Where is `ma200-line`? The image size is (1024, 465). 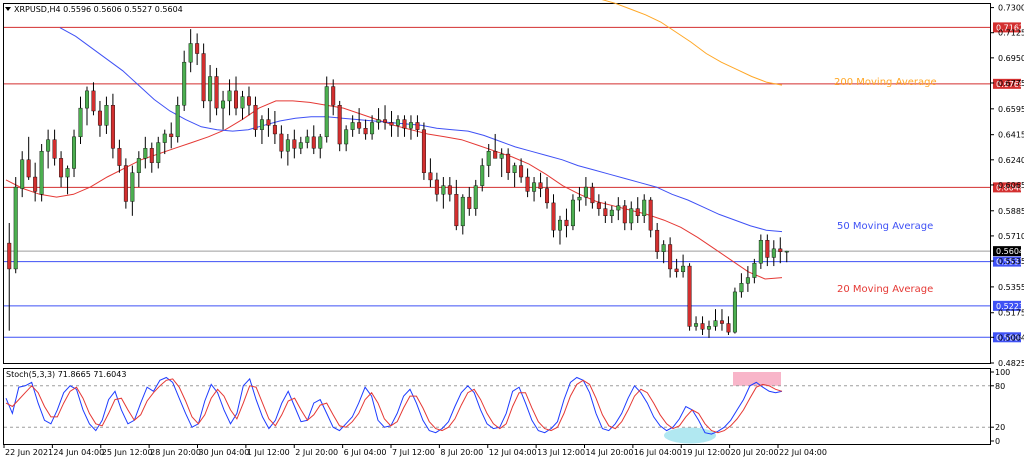 ma200-line is located at coordinates (692, 43).